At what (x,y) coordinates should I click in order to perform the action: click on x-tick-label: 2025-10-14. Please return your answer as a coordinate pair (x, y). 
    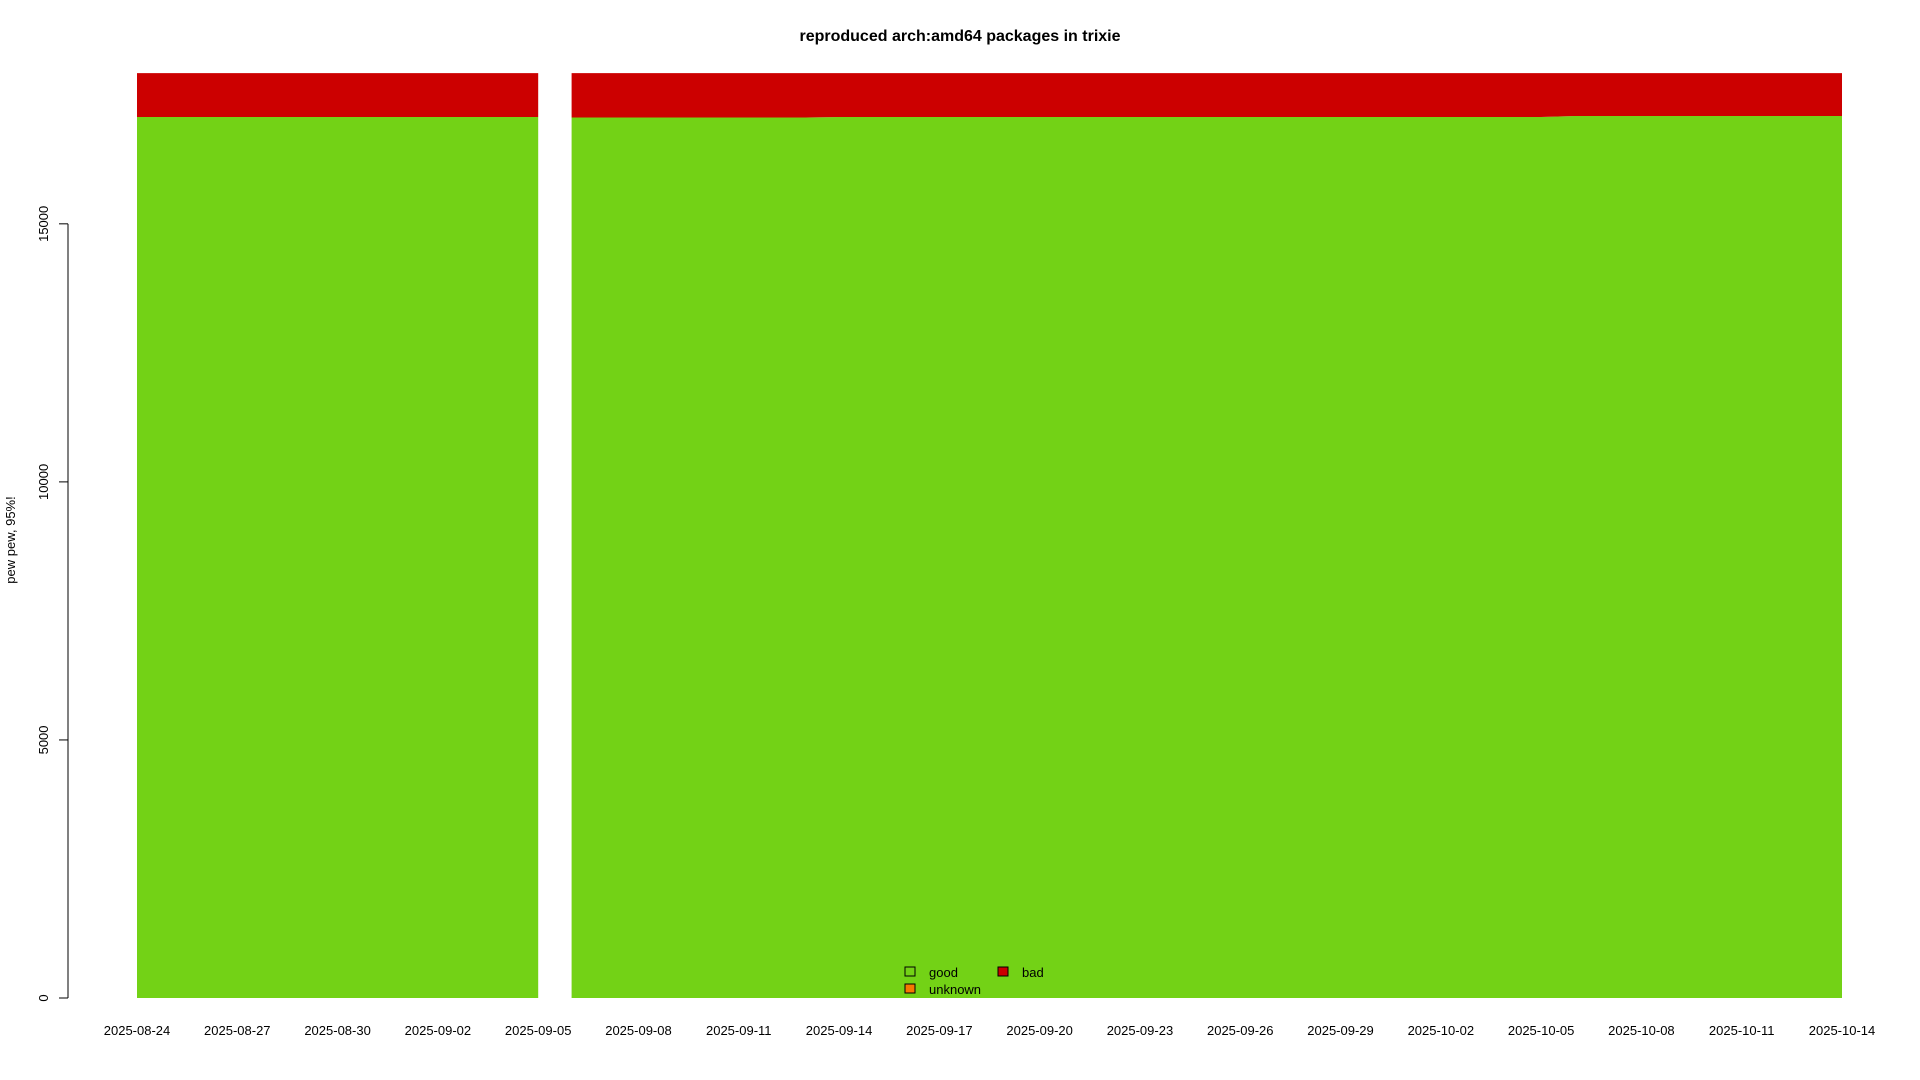
    Looking at the image, I should click on (1842, 1030).